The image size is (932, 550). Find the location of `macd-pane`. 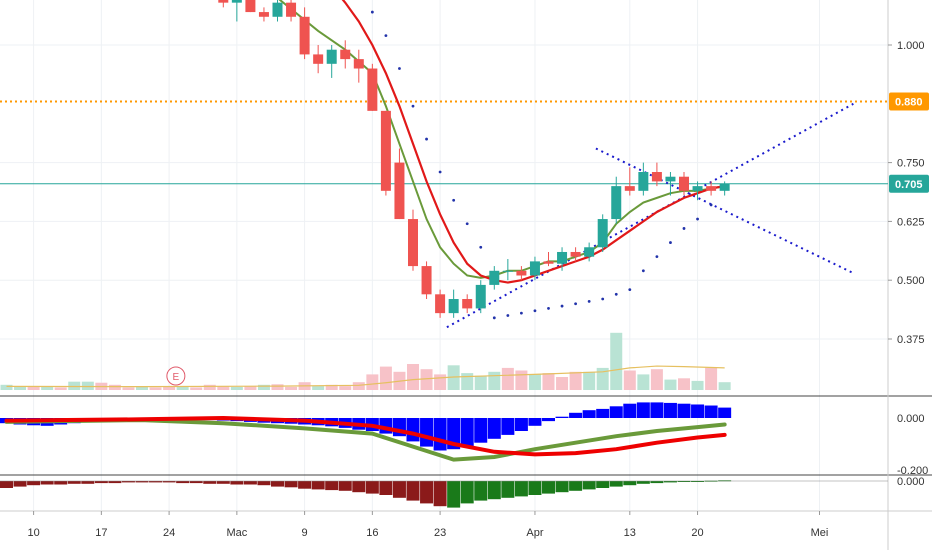

macd-pane is located at coordinates (366, 432).